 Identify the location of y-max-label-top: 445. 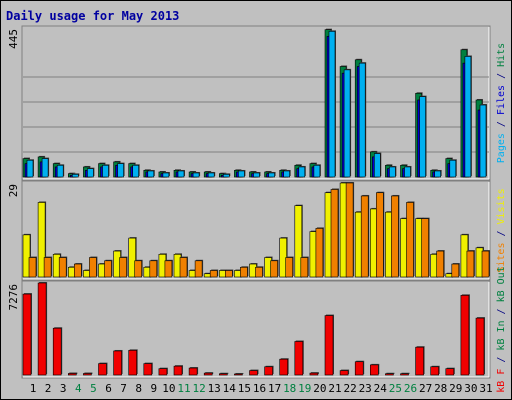
(13, 39).